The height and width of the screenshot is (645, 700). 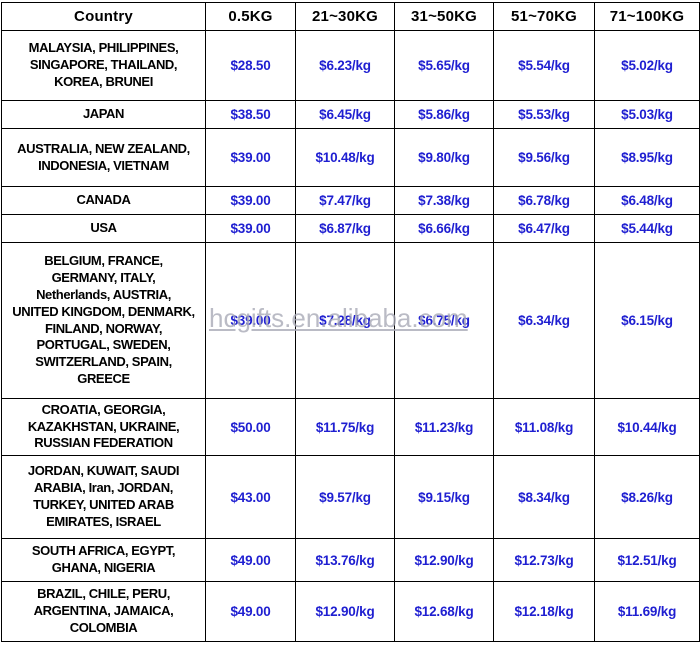 I want to click on price-cell: $10.48/kg, so click(x=345, y=157).